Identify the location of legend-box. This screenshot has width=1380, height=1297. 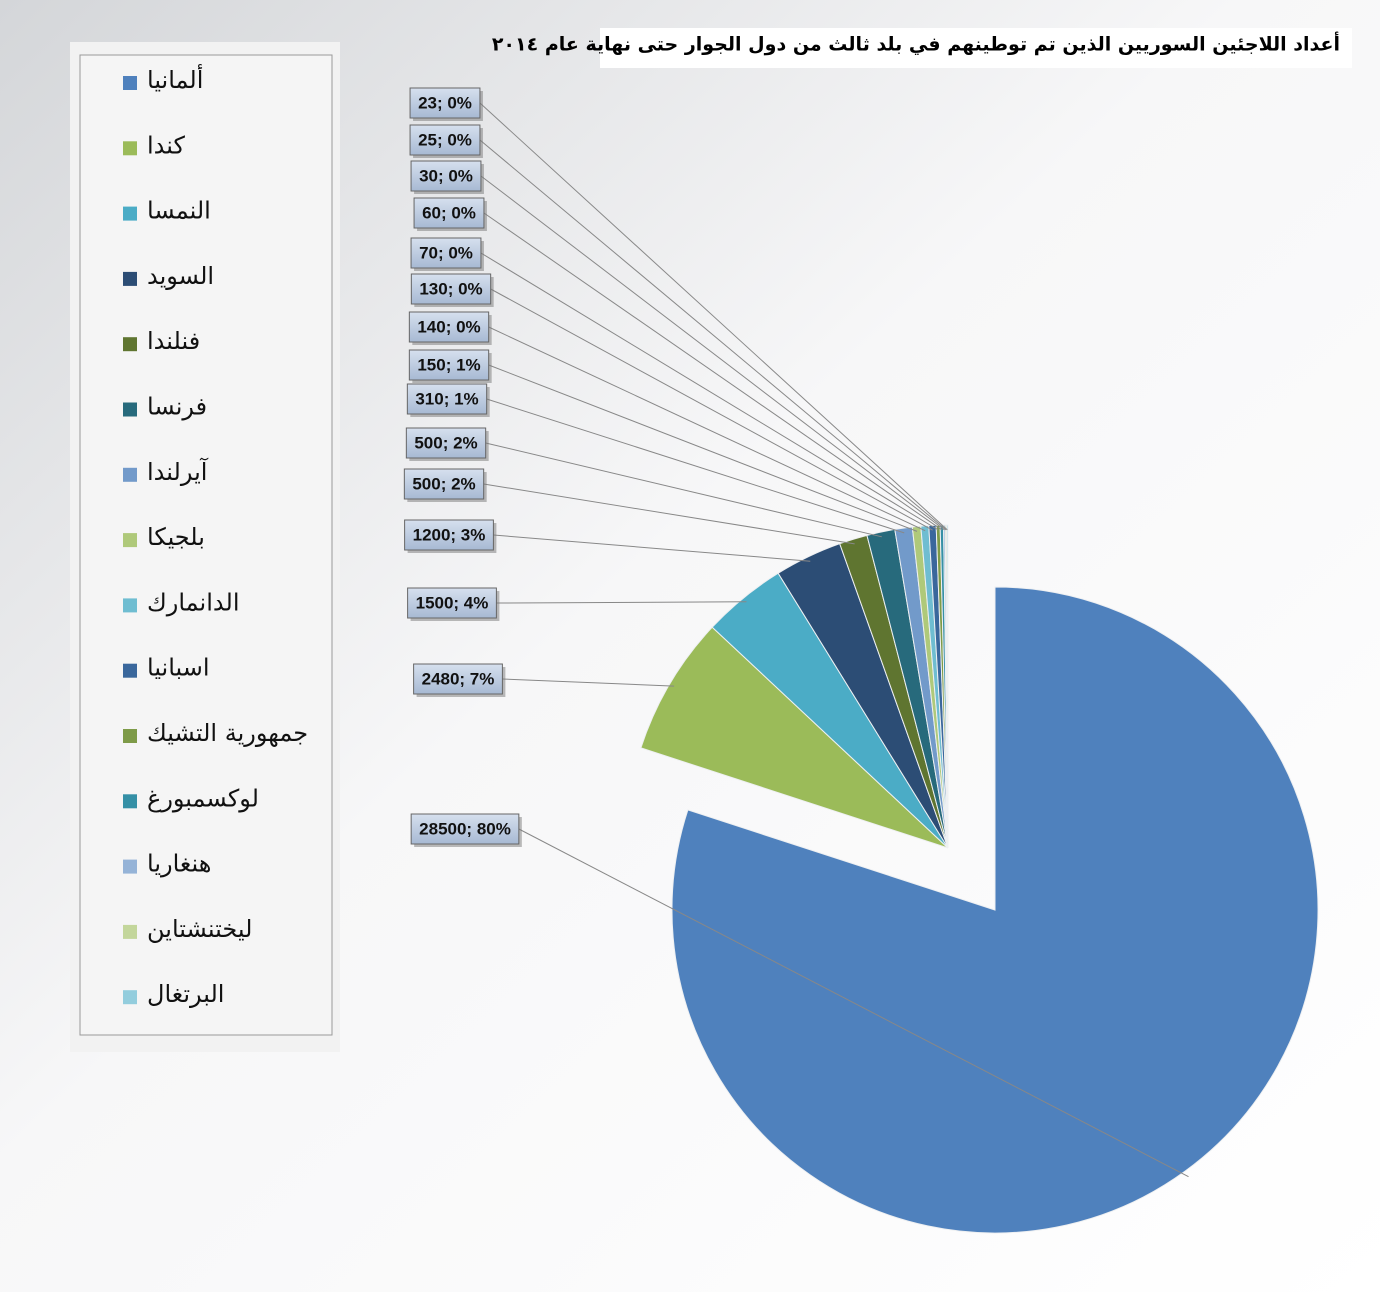
(206, 545).